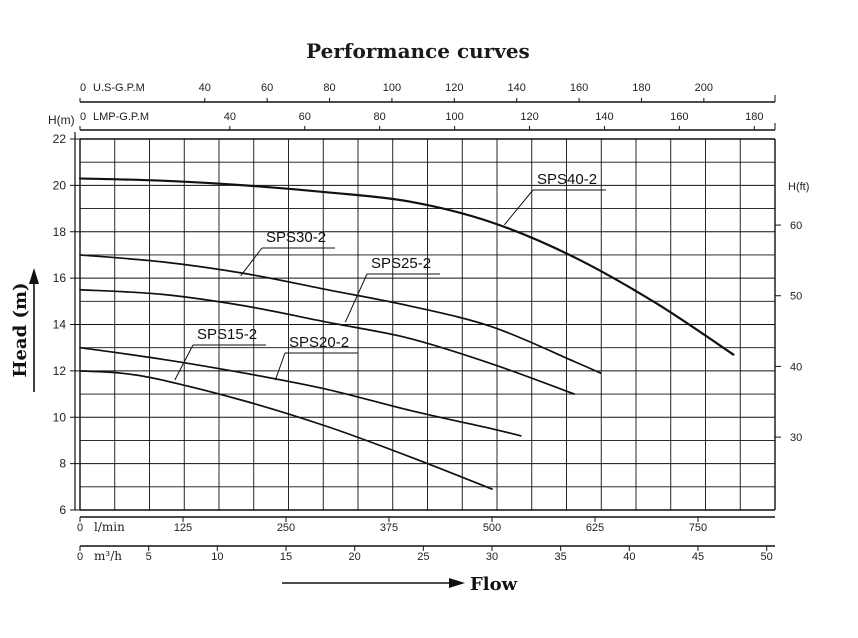  Describe the element at coordinates (60, 371) in the screenshot. I see `y-tick-label: 12` at that location.